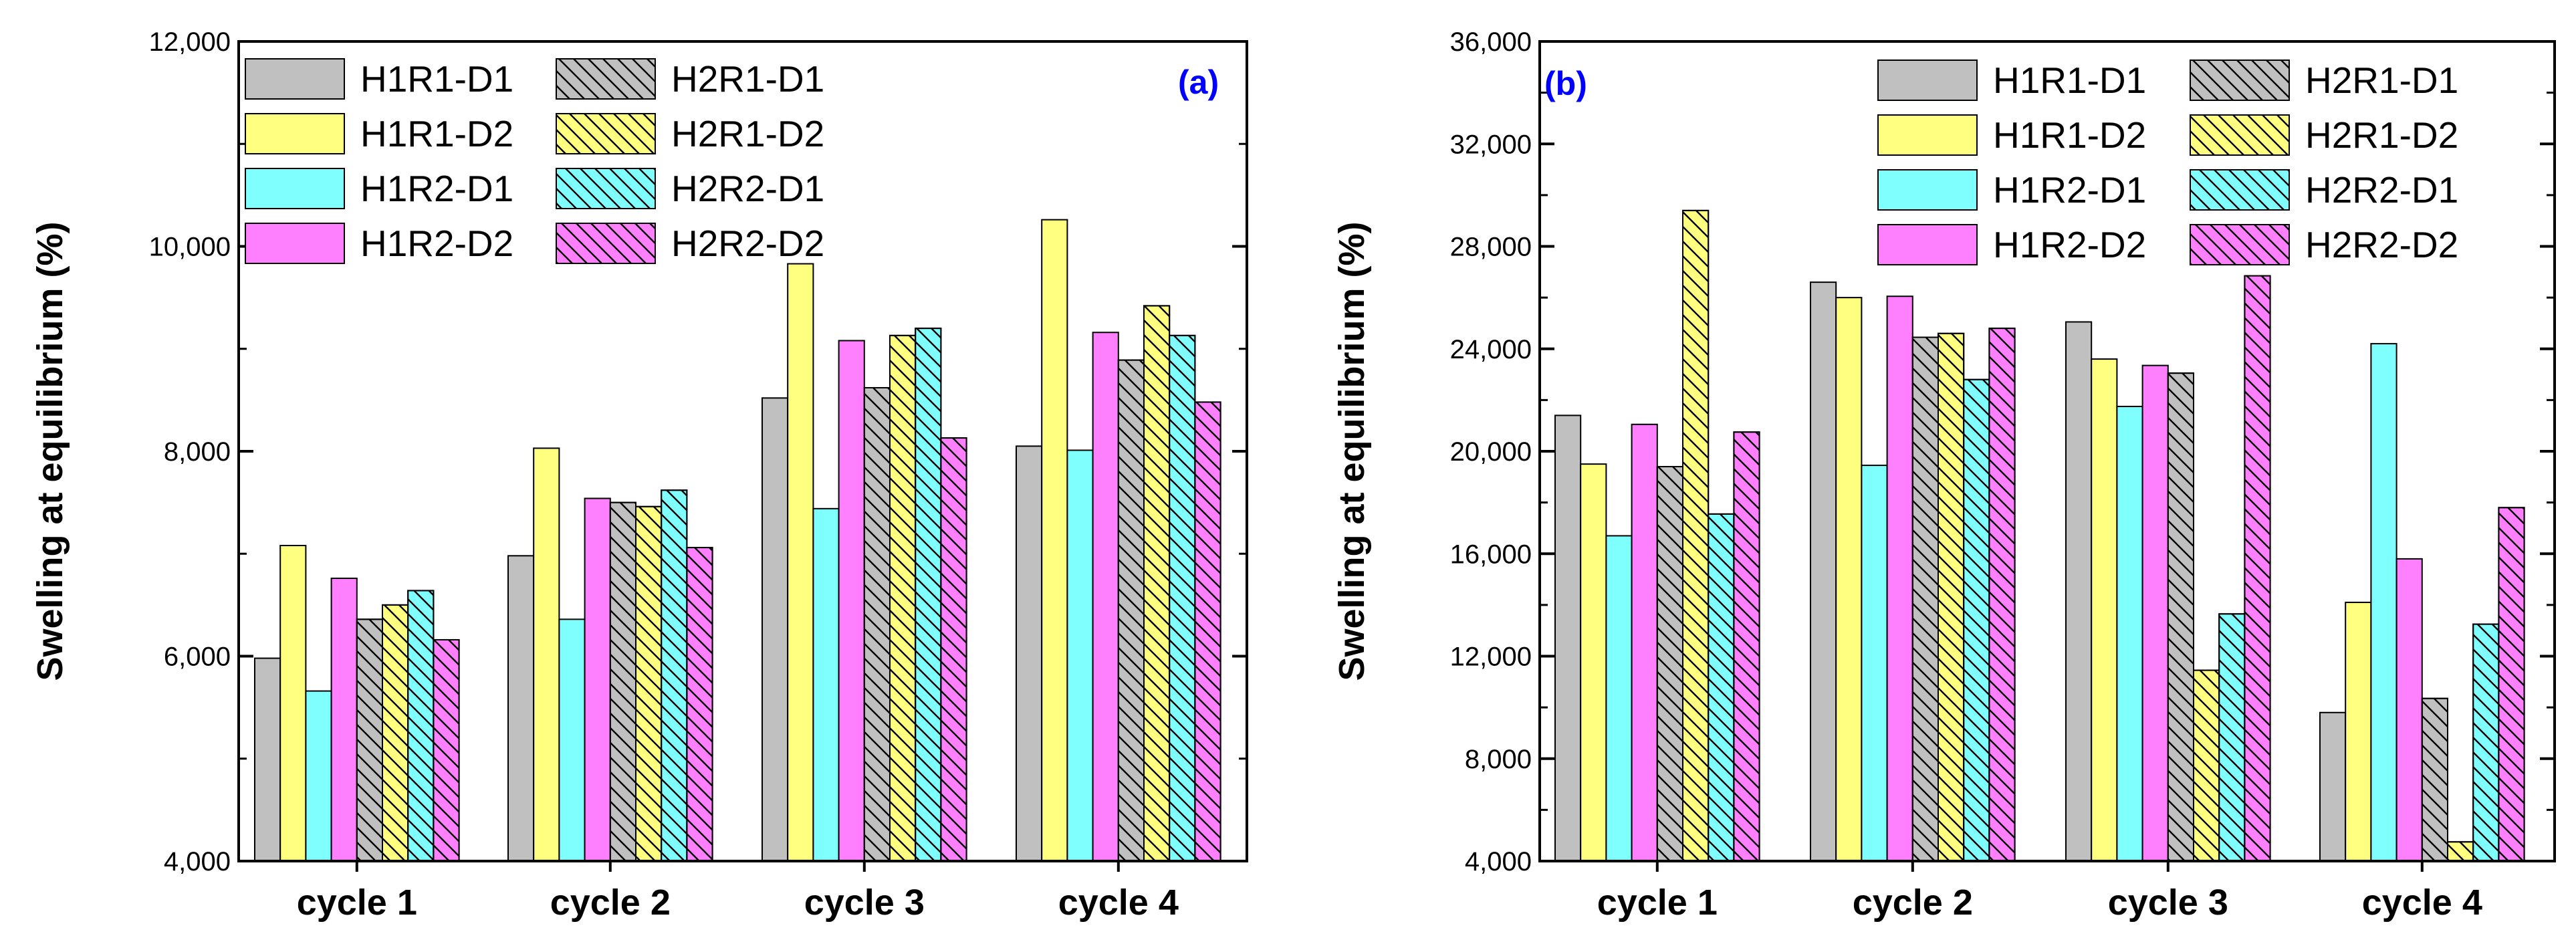 Image resolution: width=2576 pixels, height=950 pixels. Describe the element at coordinates (1593, 662) in the screenshot. I see `chart-b-bar-h1r1-d2-c1` at that location.